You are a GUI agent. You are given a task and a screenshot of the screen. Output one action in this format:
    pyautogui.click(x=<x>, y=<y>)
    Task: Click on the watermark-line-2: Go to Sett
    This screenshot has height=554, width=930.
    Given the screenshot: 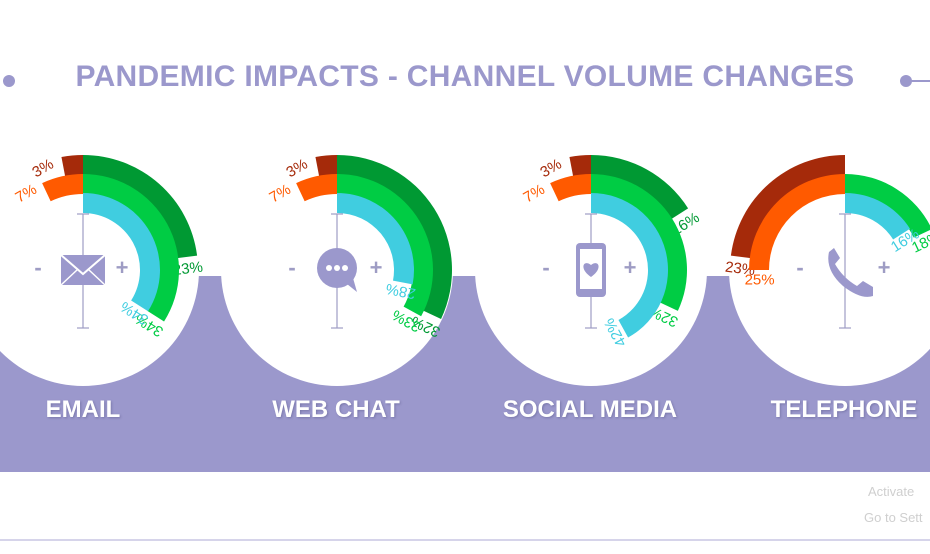 What is the action you would take?
    pyautogui.click(x=893, y=517)
    